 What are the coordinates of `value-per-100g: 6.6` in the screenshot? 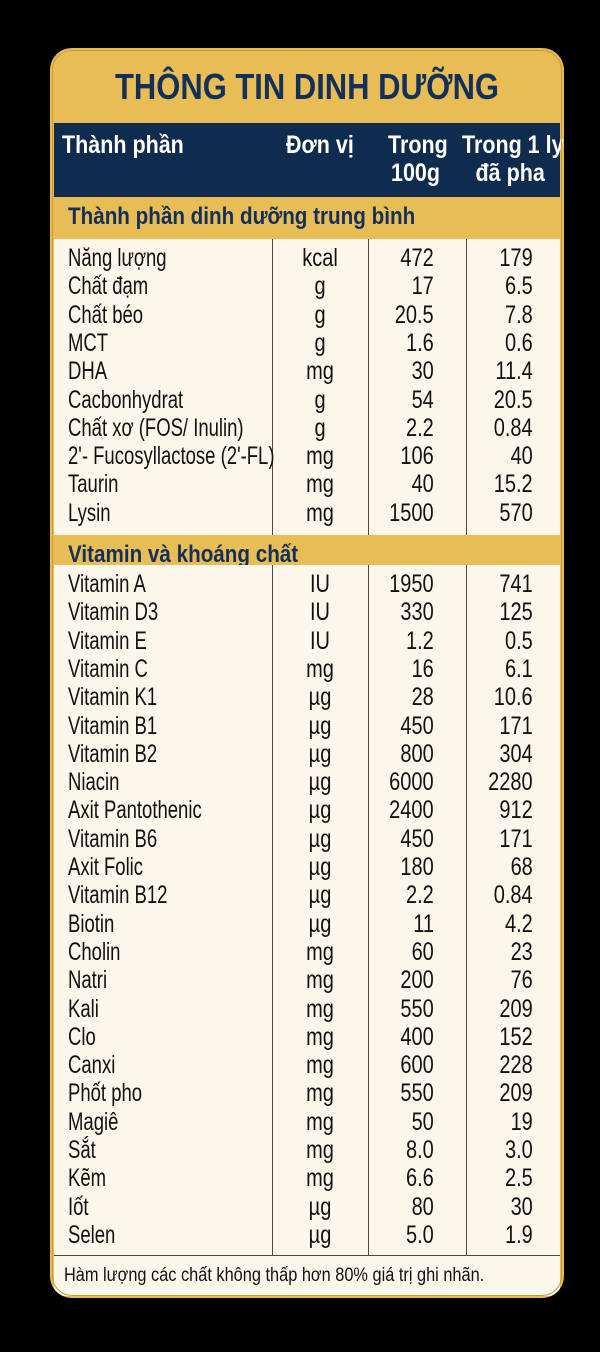 It's located at (420, 1178).